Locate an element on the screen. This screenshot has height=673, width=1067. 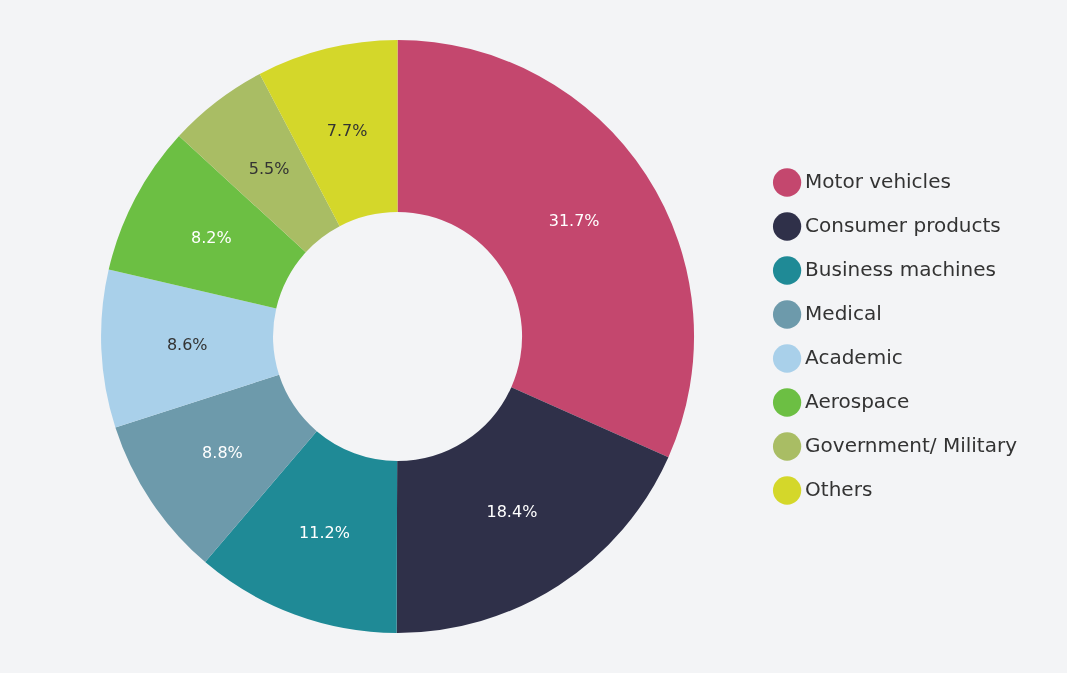
data-label: 5.5% is located at coordinates (269, 168).